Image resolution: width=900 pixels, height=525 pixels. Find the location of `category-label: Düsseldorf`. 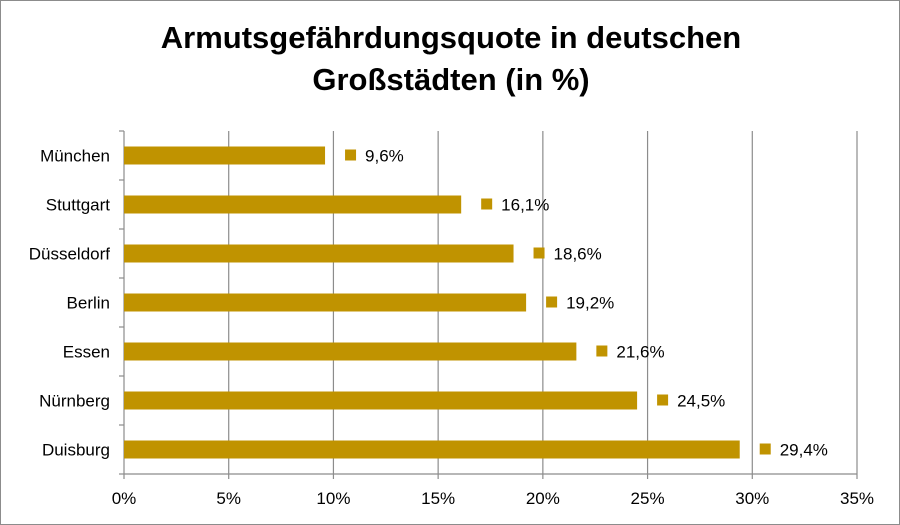

category-label: Düsseldorf is located at coordinates (70, 254).